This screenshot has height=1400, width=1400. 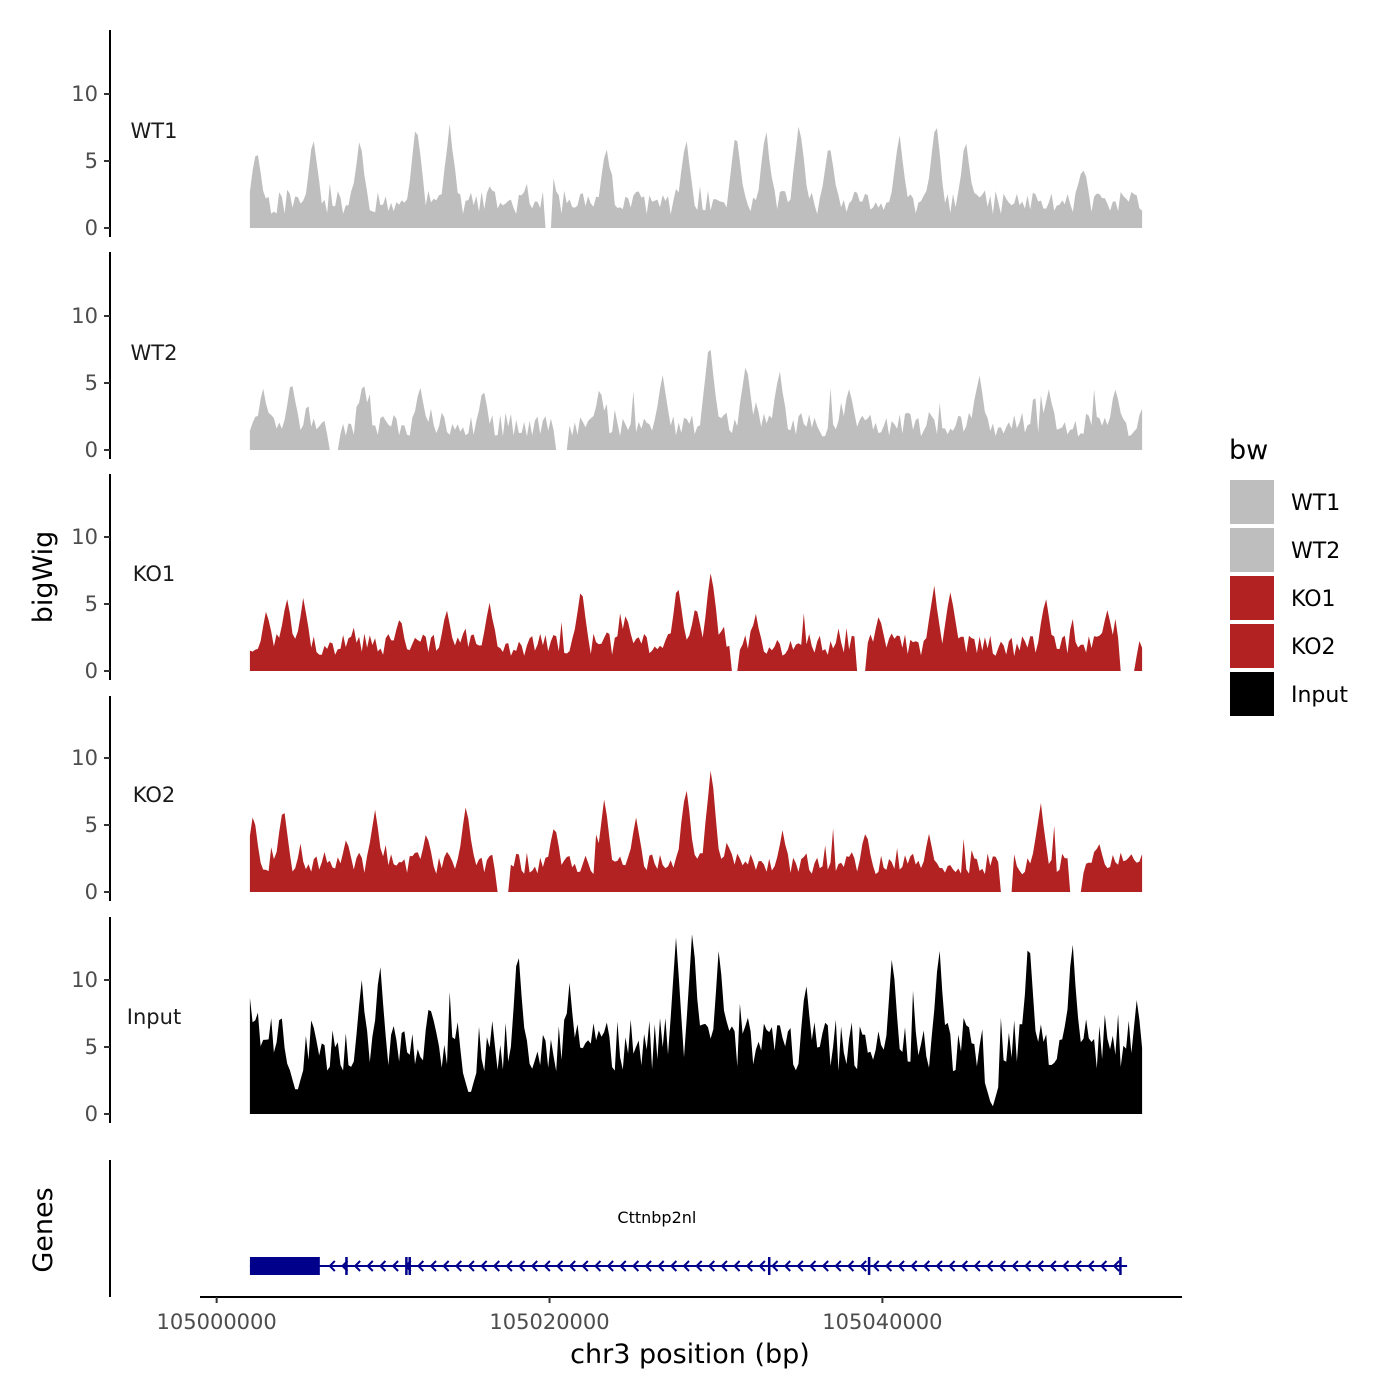 What do you see at coordinates (696, 399) in the screenshot?
I see `signal-area-wt2` at bounding box center [696, 399].